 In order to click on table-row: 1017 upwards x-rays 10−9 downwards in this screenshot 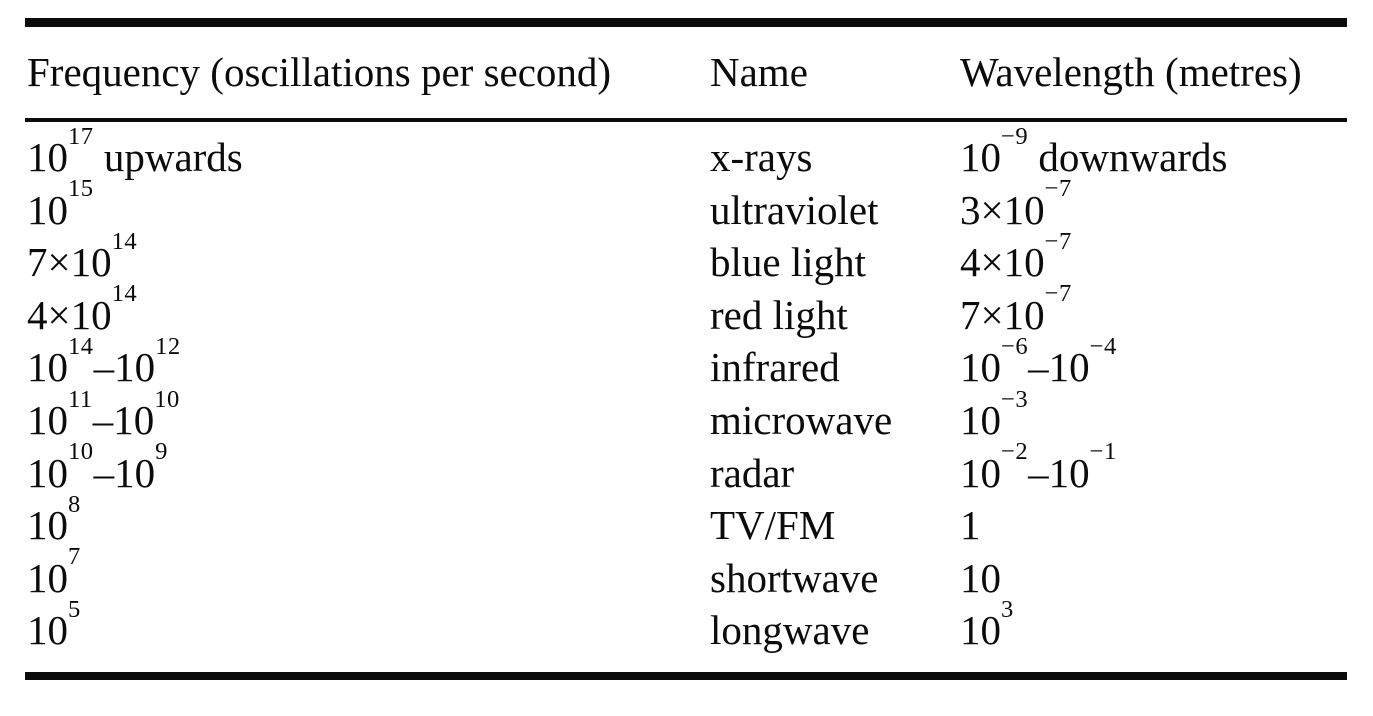, I will do `click(687, 153)`.